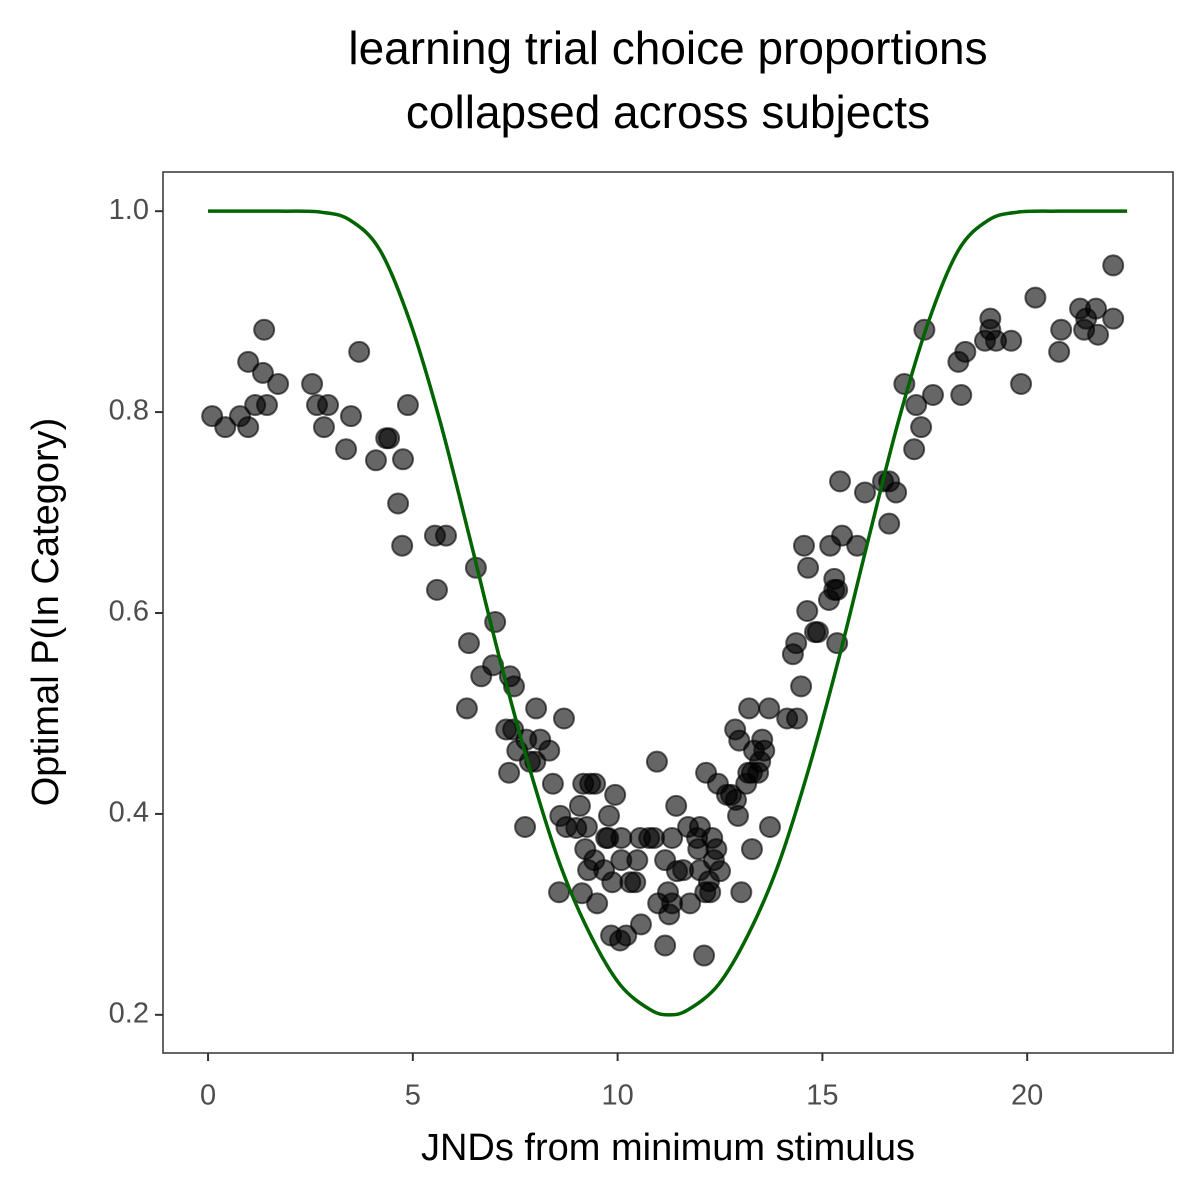  I want to click on y-tick-label: 1.0, so click(129, 210).